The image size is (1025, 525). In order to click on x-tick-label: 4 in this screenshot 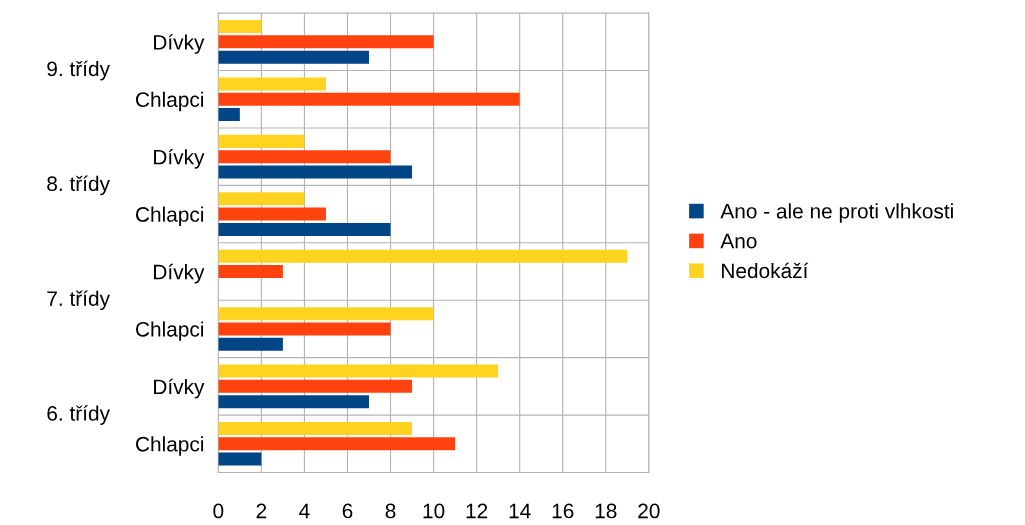, I will do `click(304, 511)`.